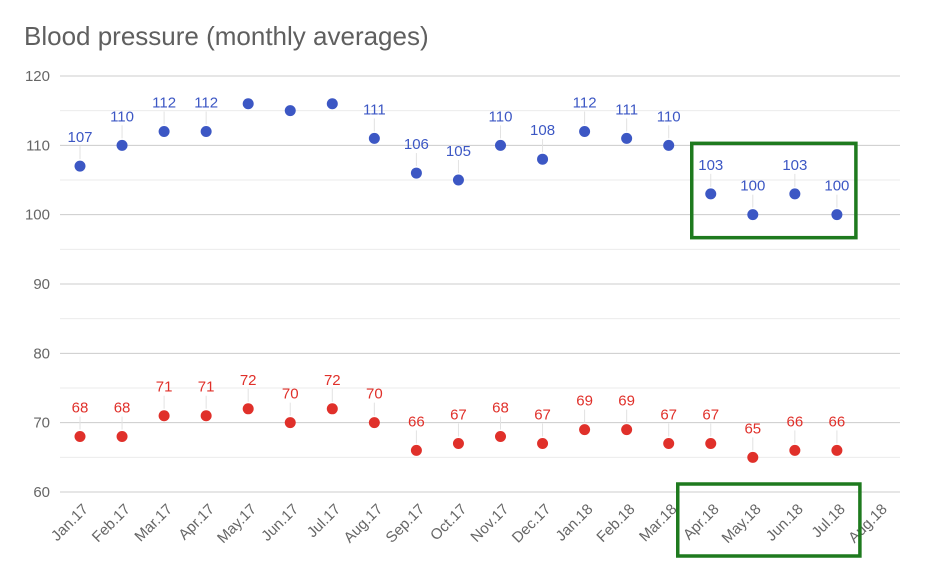  Describe the element at coordinates (196, 522) in the screenshot. I see `x-tick-label: Apr.17` at that location.